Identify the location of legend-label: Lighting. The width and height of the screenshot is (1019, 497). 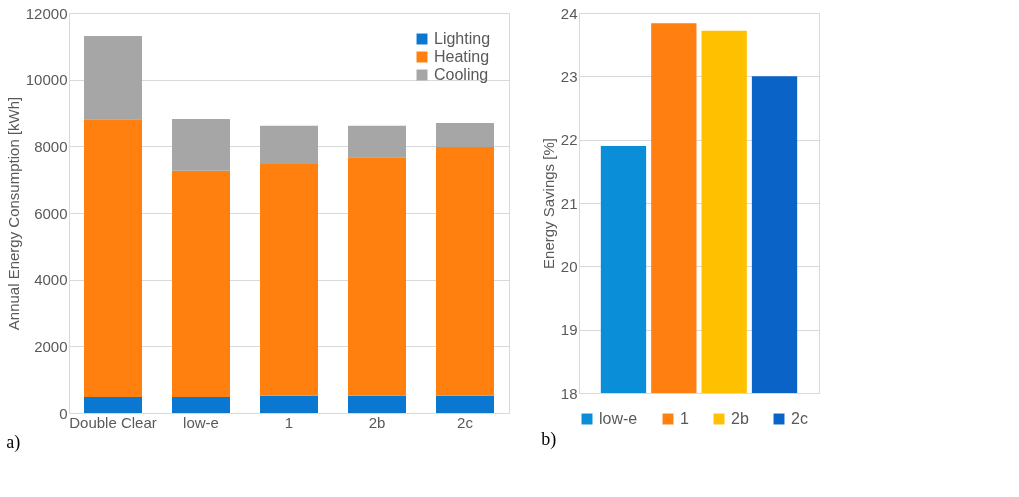
(462, 38).